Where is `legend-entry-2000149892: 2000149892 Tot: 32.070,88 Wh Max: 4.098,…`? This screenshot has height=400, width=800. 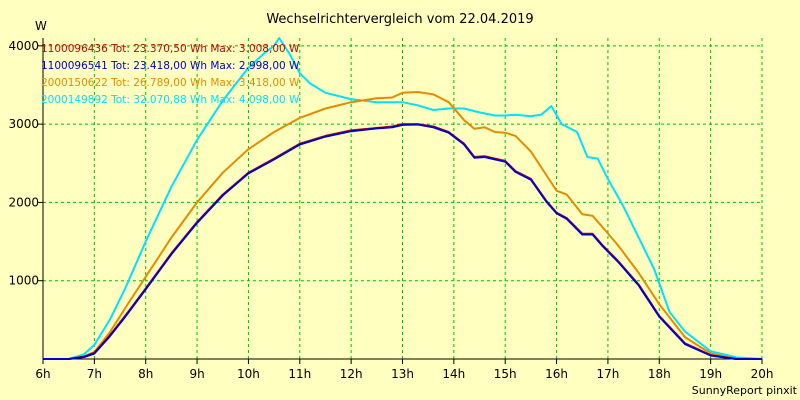 legend-entry-2000149892: 2000149892 Tot: 32.070,88 Wh Max: 4.098,… is located at coordinates (170, 100).